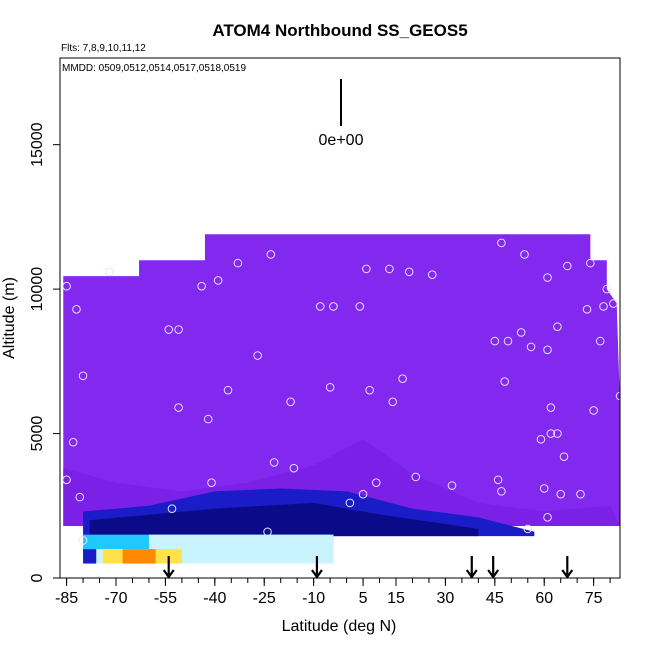  Describe the element at coordinates (37, 434) in the screenshot. I see `y-tick-label: 5000` at that location.